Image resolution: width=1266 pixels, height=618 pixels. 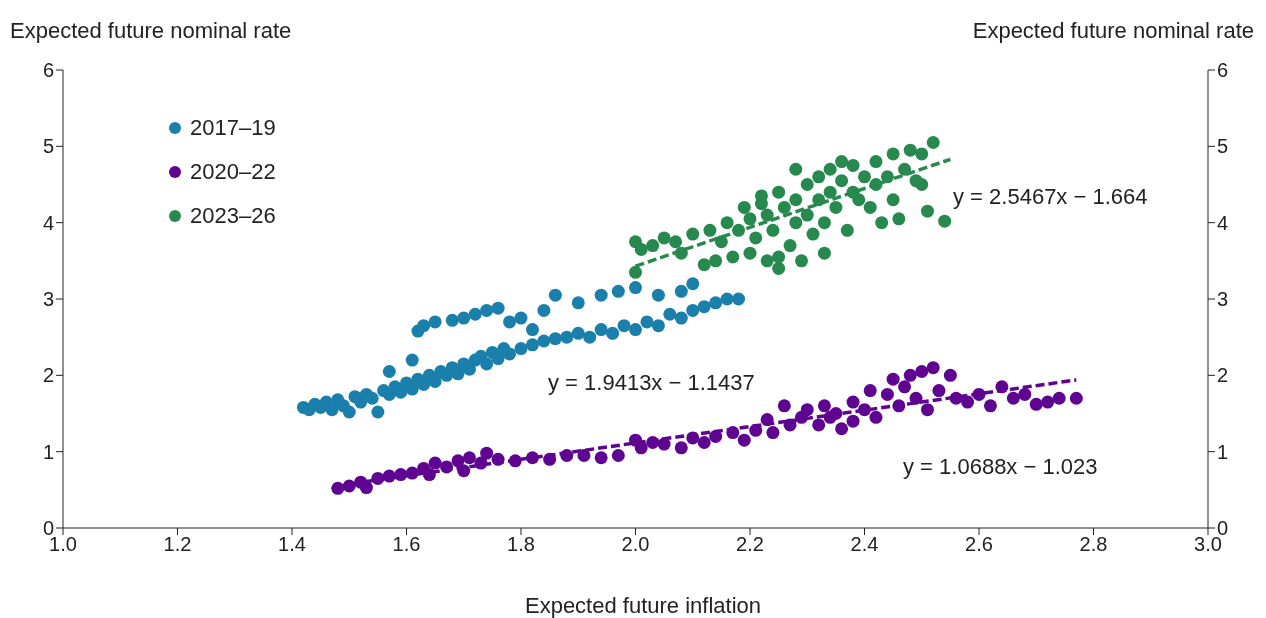 I want to click on x-axis-title: Expected future inflation, so click(x=643, y=605).